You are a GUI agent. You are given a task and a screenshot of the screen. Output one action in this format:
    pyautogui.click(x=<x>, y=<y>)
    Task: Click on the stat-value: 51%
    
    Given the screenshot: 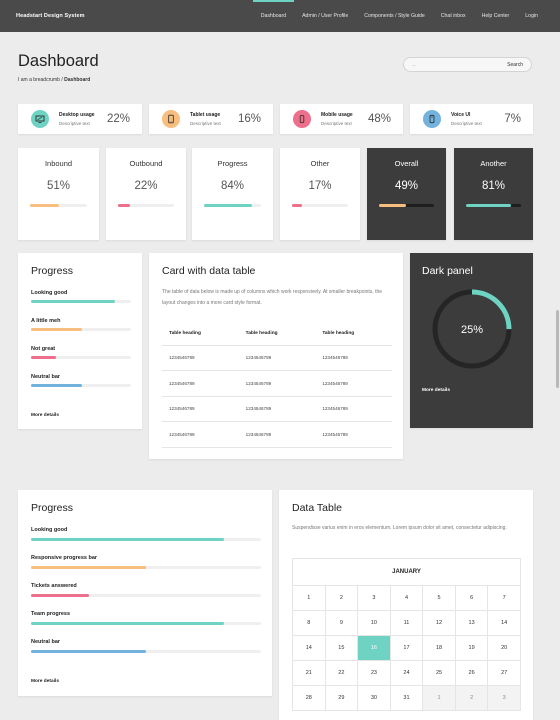 What is the action you would take?
    pyautogui.click(x=58, y=186)
    